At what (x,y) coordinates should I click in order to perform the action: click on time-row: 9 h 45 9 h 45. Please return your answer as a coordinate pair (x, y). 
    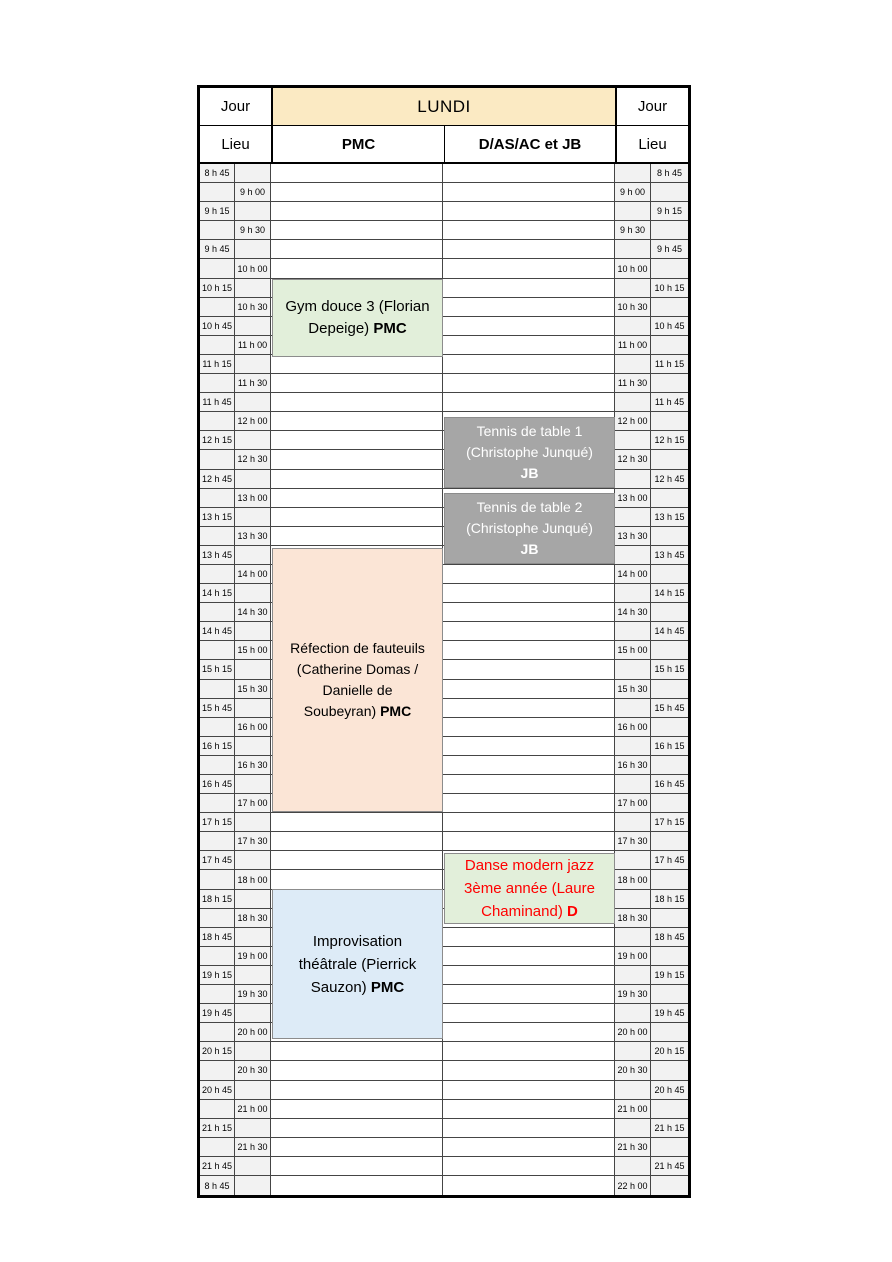
    Looking at the image, I should click on (444, 250).